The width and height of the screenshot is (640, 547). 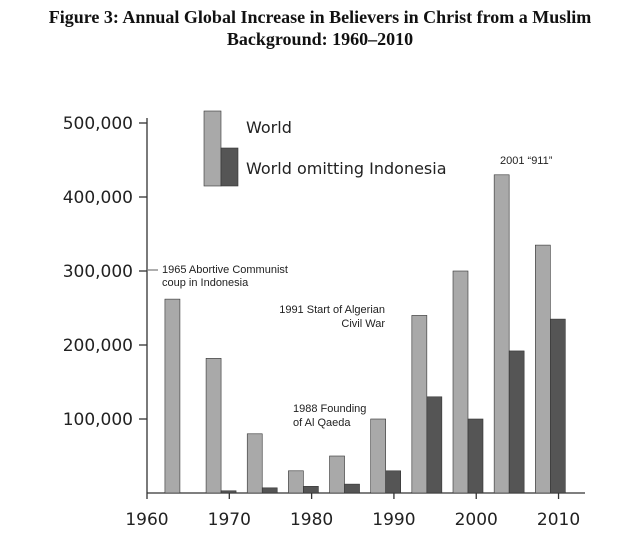 I want to click on y-tick-label: 500,000, so click(x=98, y=124).